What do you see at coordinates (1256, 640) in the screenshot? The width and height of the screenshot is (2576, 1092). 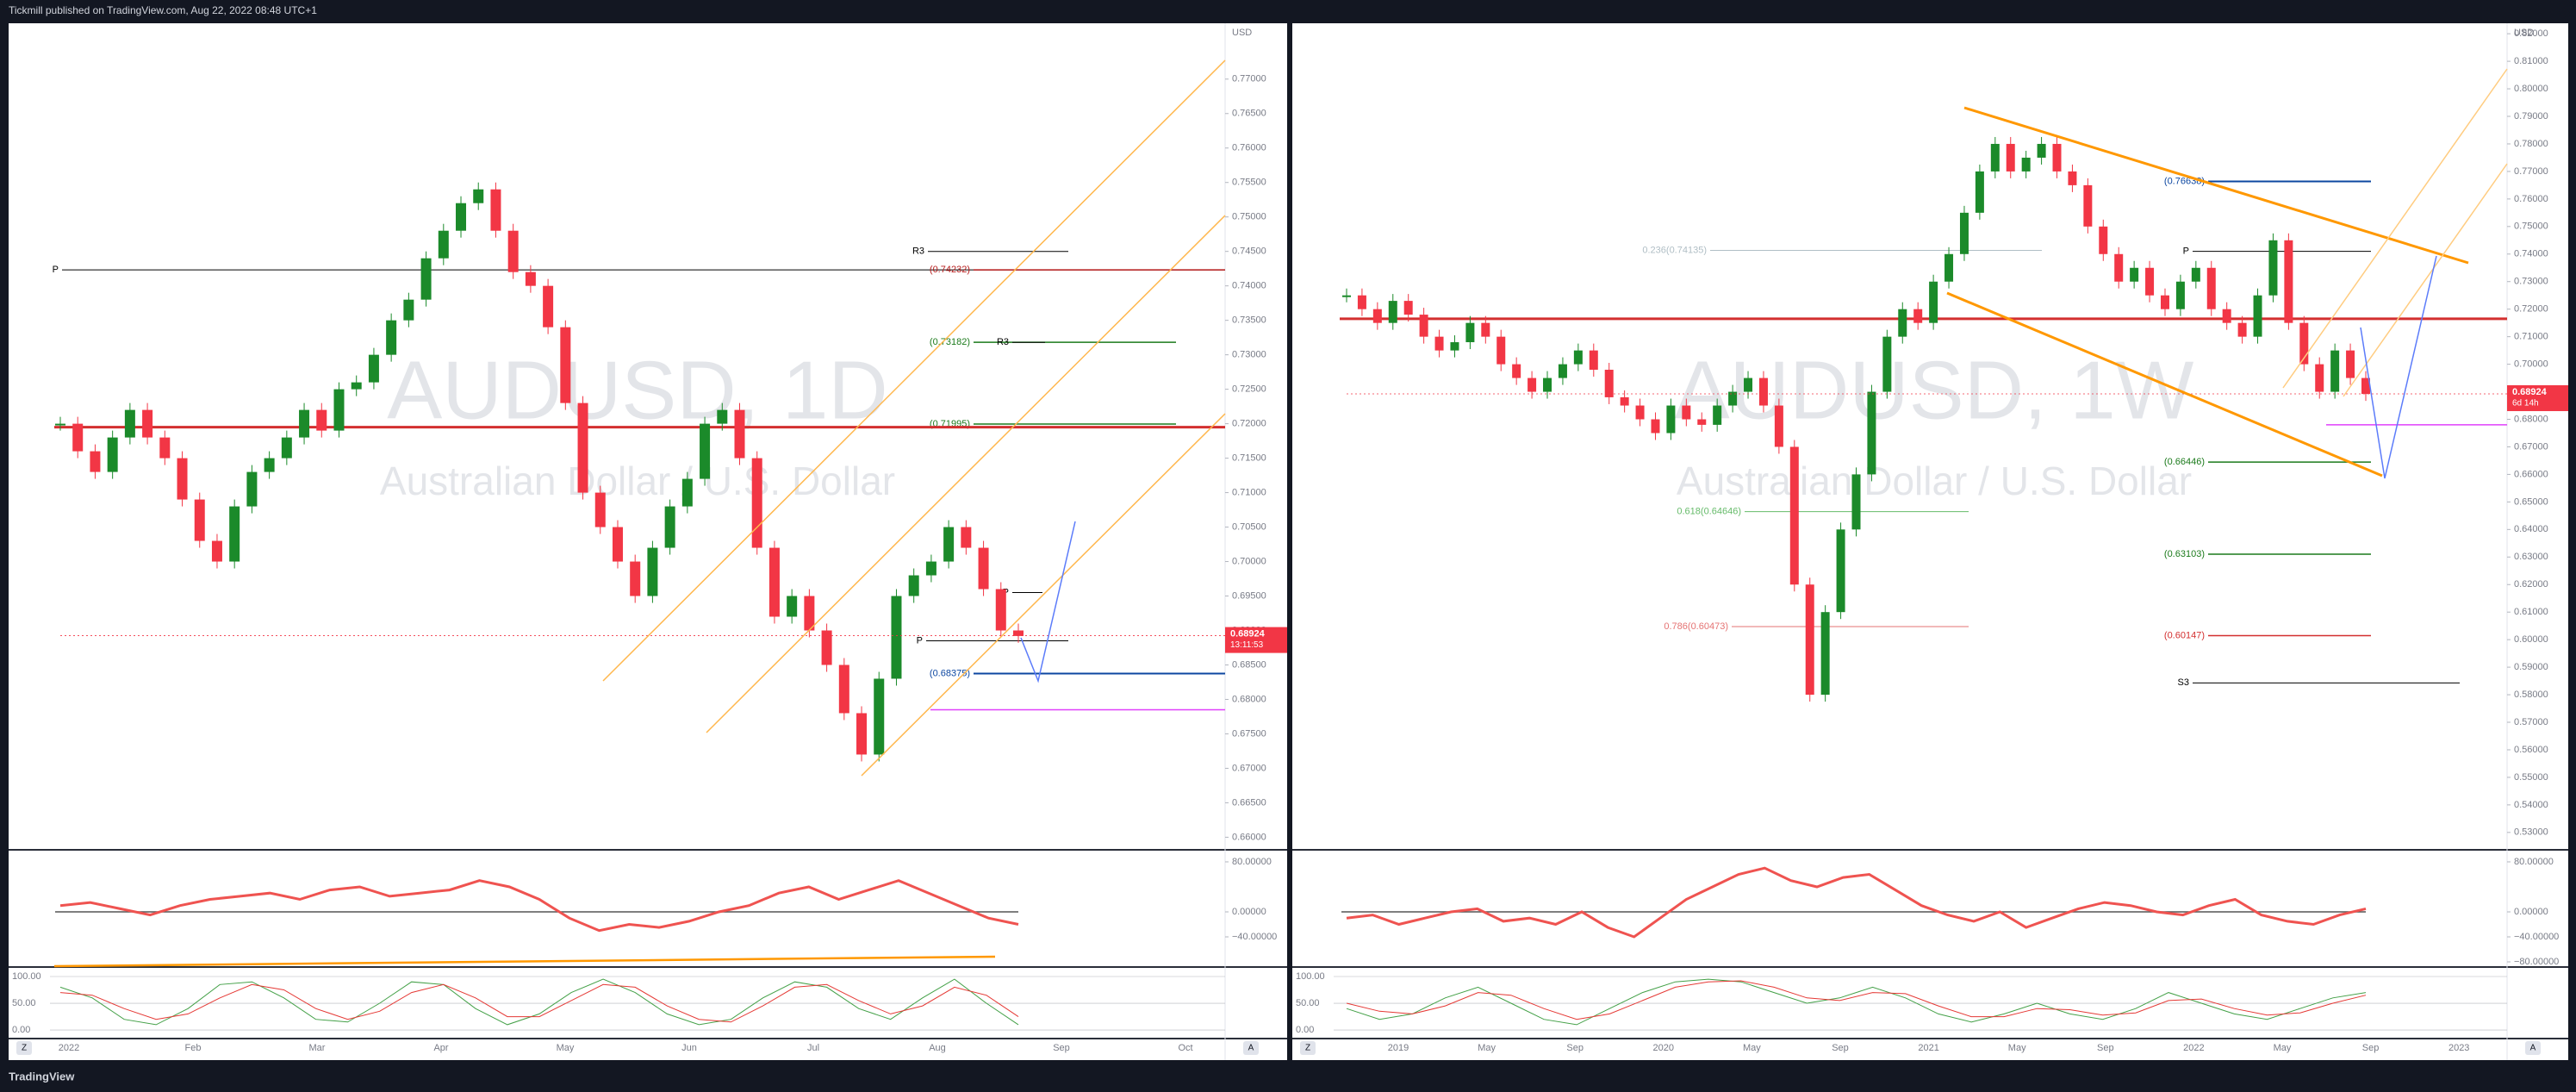 I see `last-price-tag` at bounding box center [1256, 640].